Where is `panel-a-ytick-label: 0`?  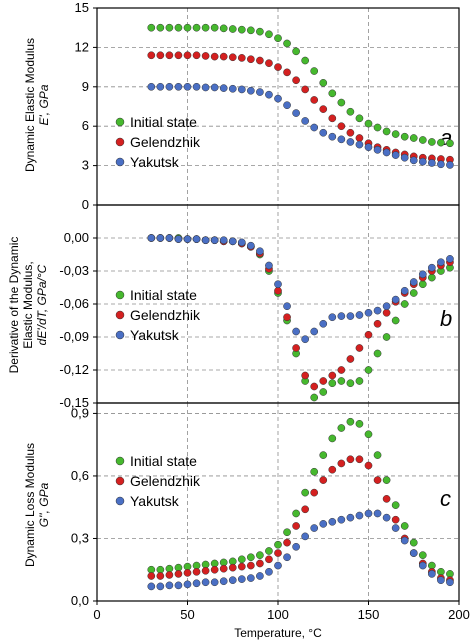
panel-a-ytick-label: 0 is located at coordinates (85, 204).